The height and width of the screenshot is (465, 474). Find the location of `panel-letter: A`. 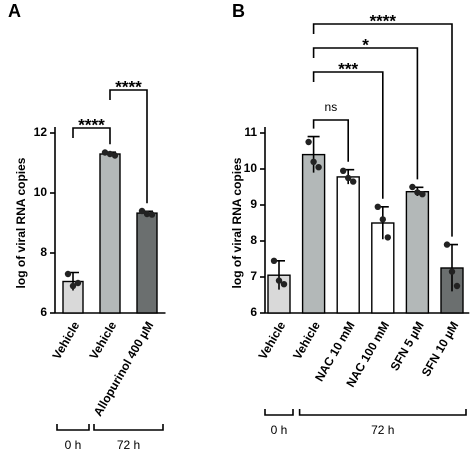

panel-letter: A is located at coordinates (14, 11).